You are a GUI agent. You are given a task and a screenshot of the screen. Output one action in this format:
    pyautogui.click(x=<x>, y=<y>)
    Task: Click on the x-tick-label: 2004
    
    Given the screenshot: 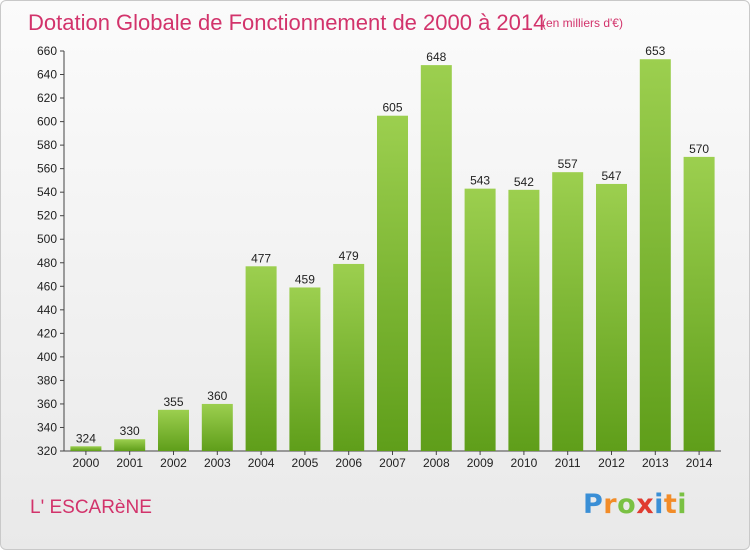 What is the action you would take?
    pyautogui.click(x=261, y=463)
    